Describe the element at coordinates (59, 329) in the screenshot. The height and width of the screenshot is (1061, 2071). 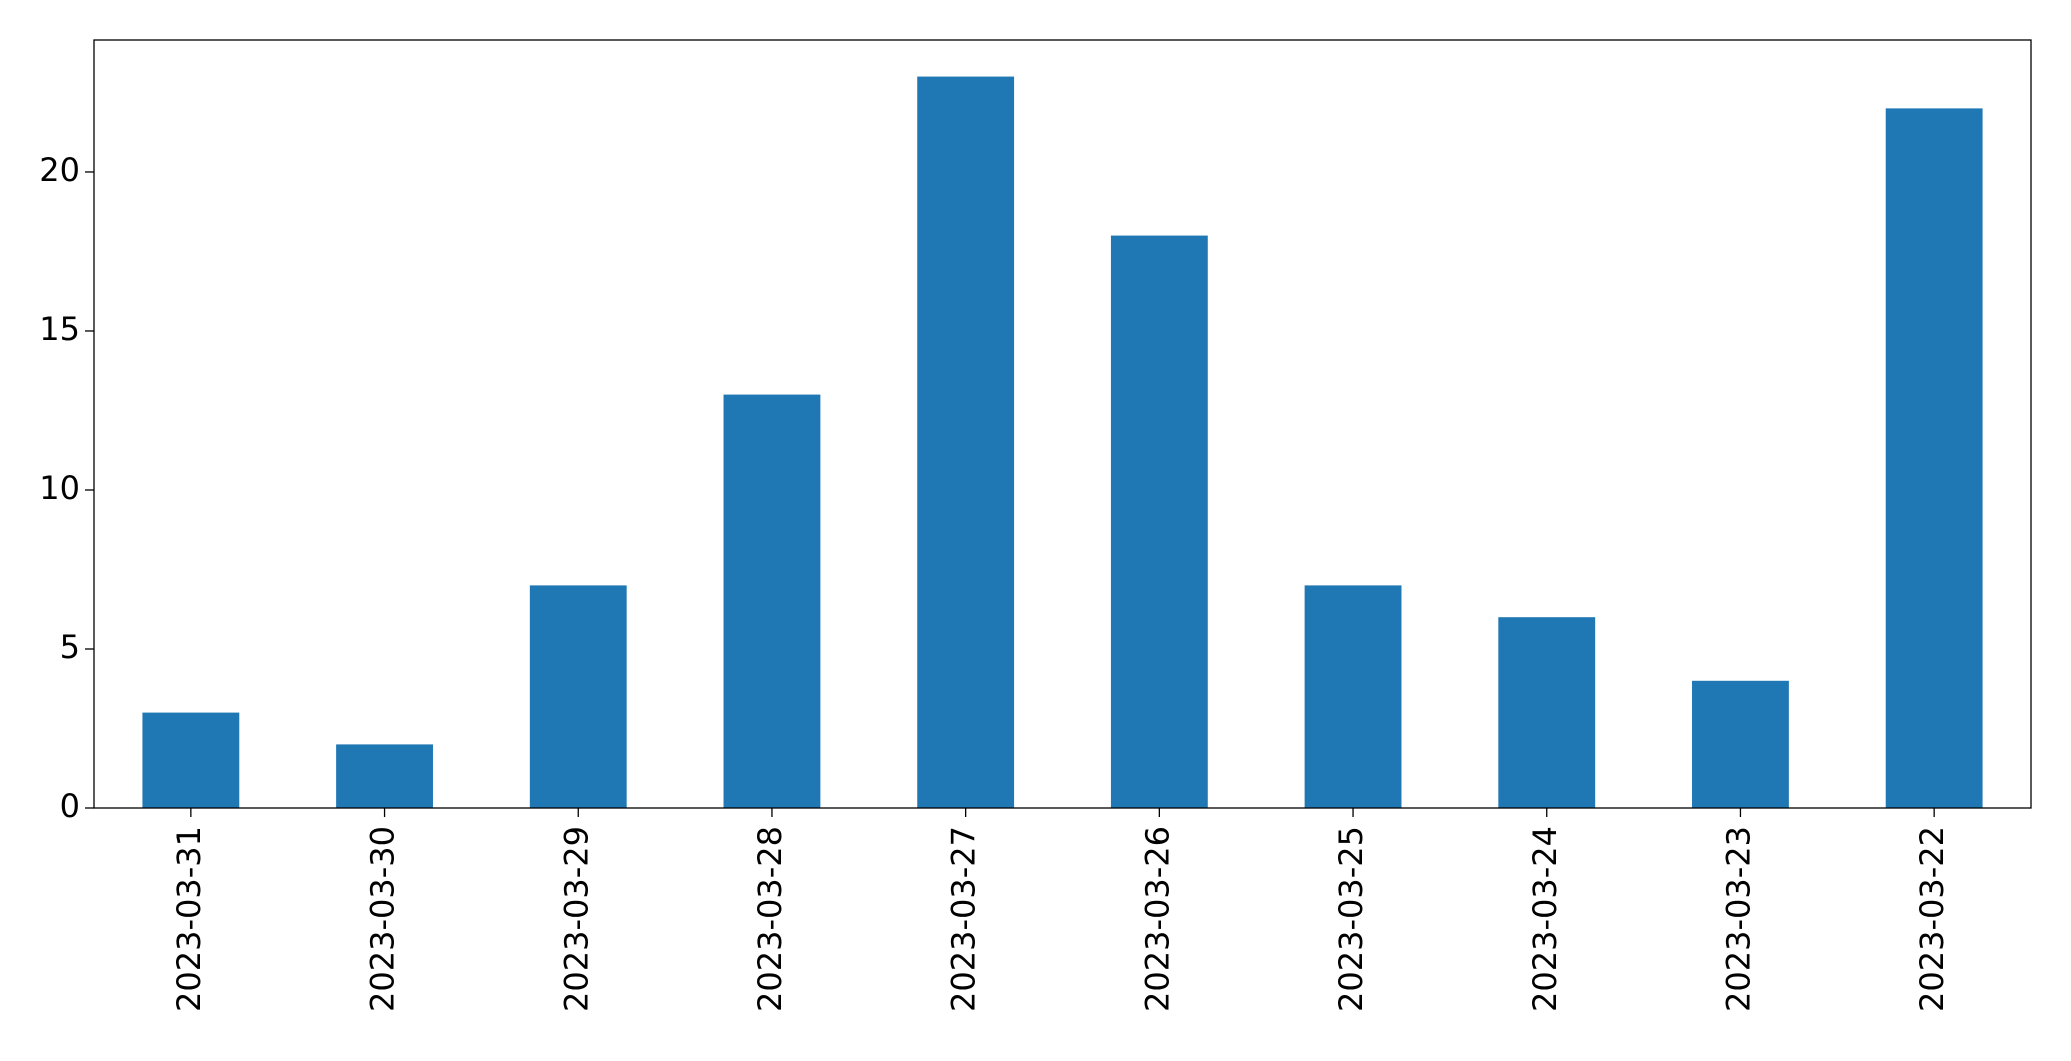
I see `y-tick-label: 15` at that location.